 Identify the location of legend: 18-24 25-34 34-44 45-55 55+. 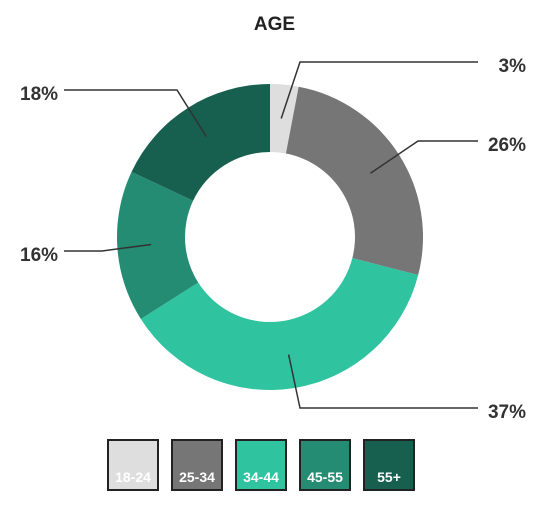
(261, 465).